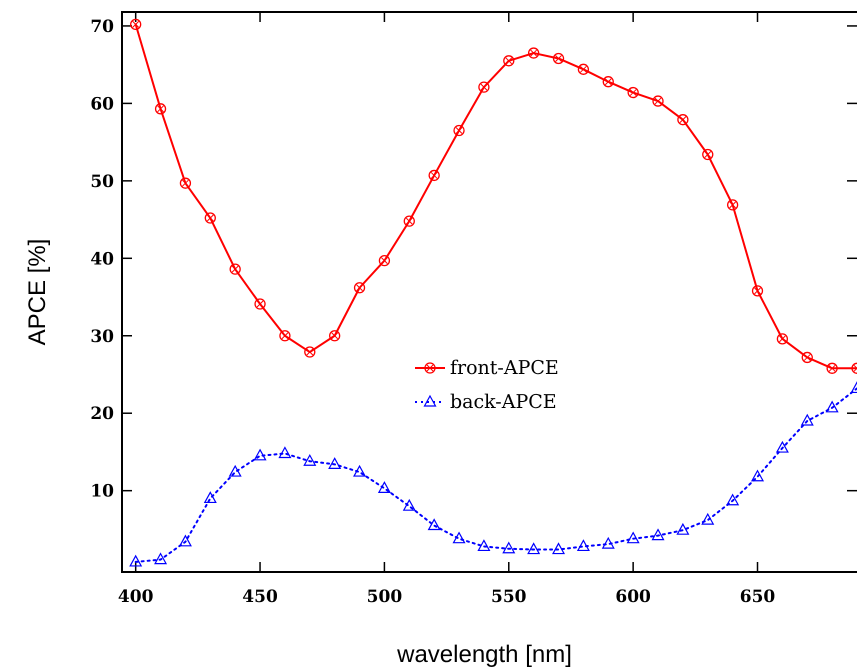 Image resolution: width=857 pixels, height=667 pixels. Describe the element at coordinates (102, 182) in the screenshot. I see `y-tick-label: 50` at that location.